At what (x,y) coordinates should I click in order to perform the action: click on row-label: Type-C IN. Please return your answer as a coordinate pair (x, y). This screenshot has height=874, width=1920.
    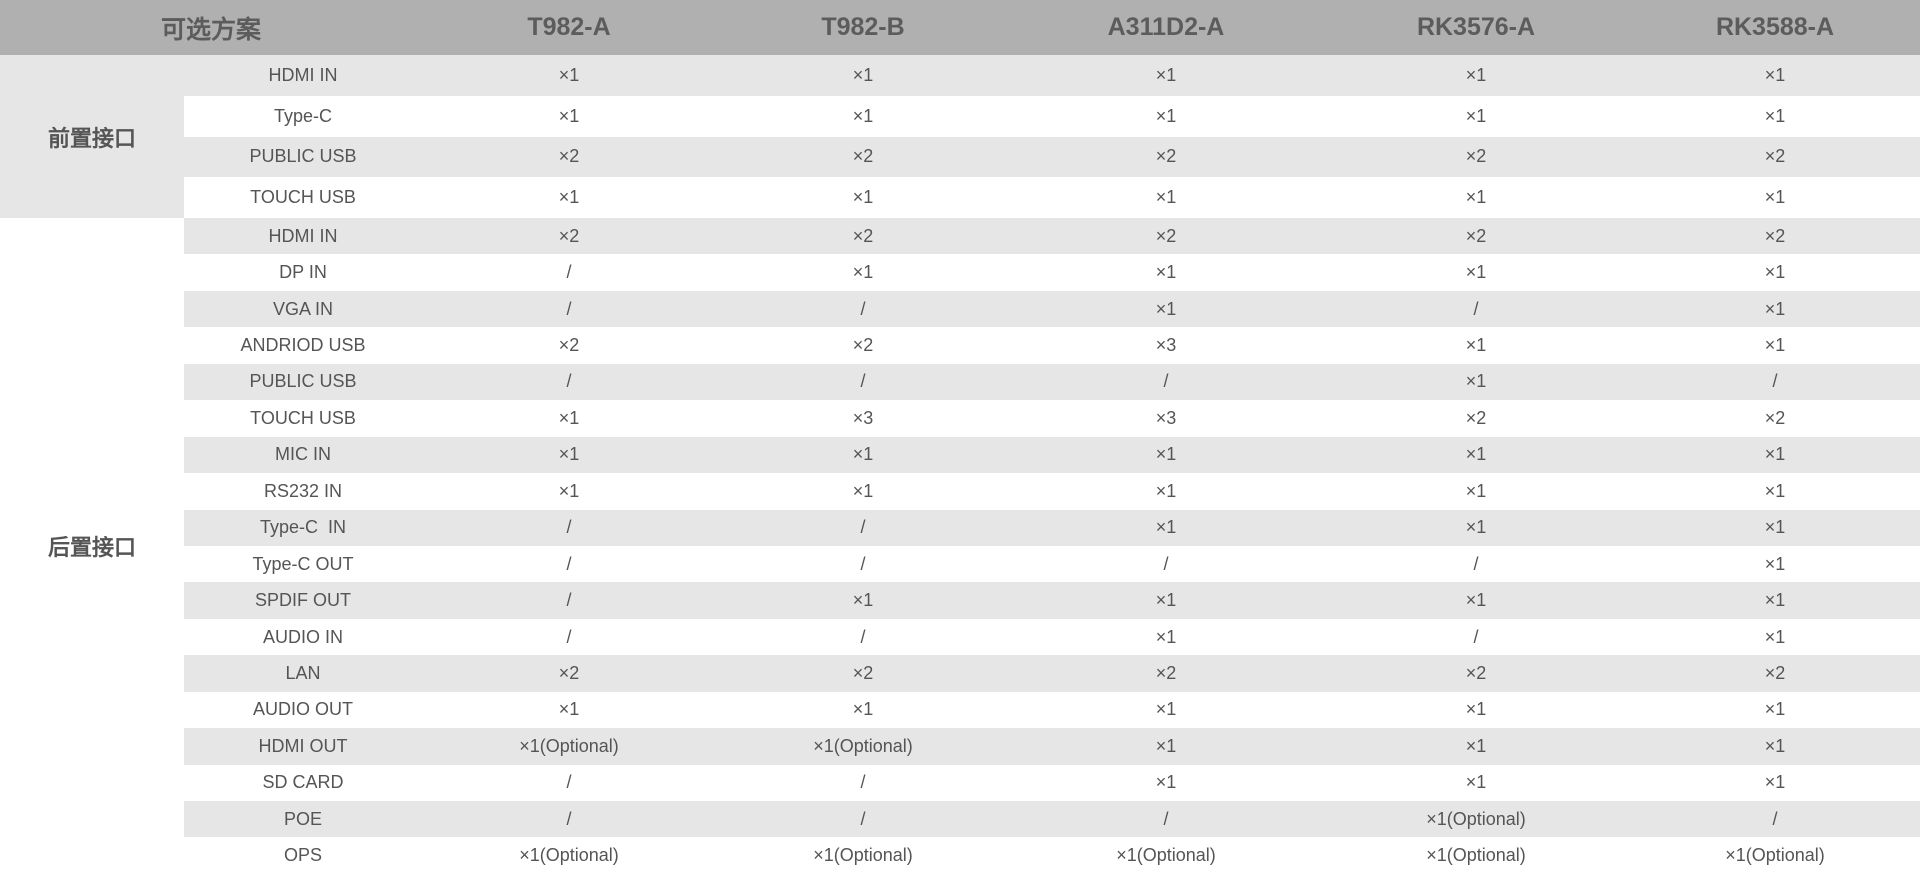
    Looking at the image, I should click on (303, 527).